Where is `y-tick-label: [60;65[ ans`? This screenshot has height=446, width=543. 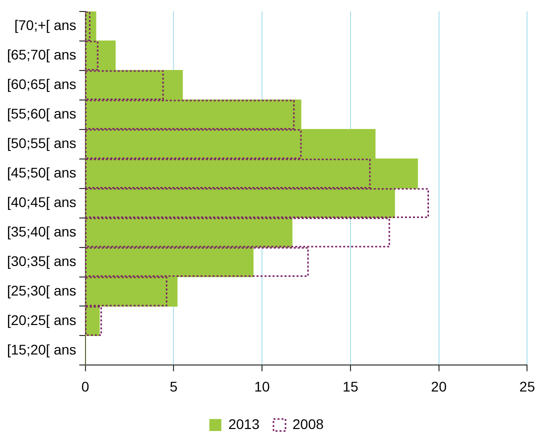 y-tick-label: [60;65[ ans is located at coordinates (41, 84).